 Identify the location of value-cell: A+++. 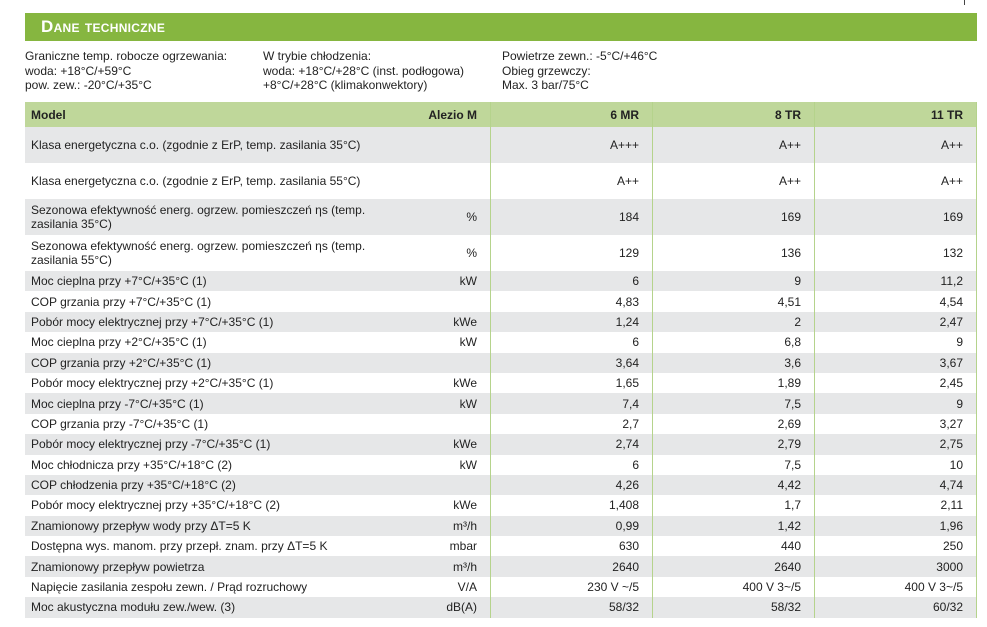
(571, 145).